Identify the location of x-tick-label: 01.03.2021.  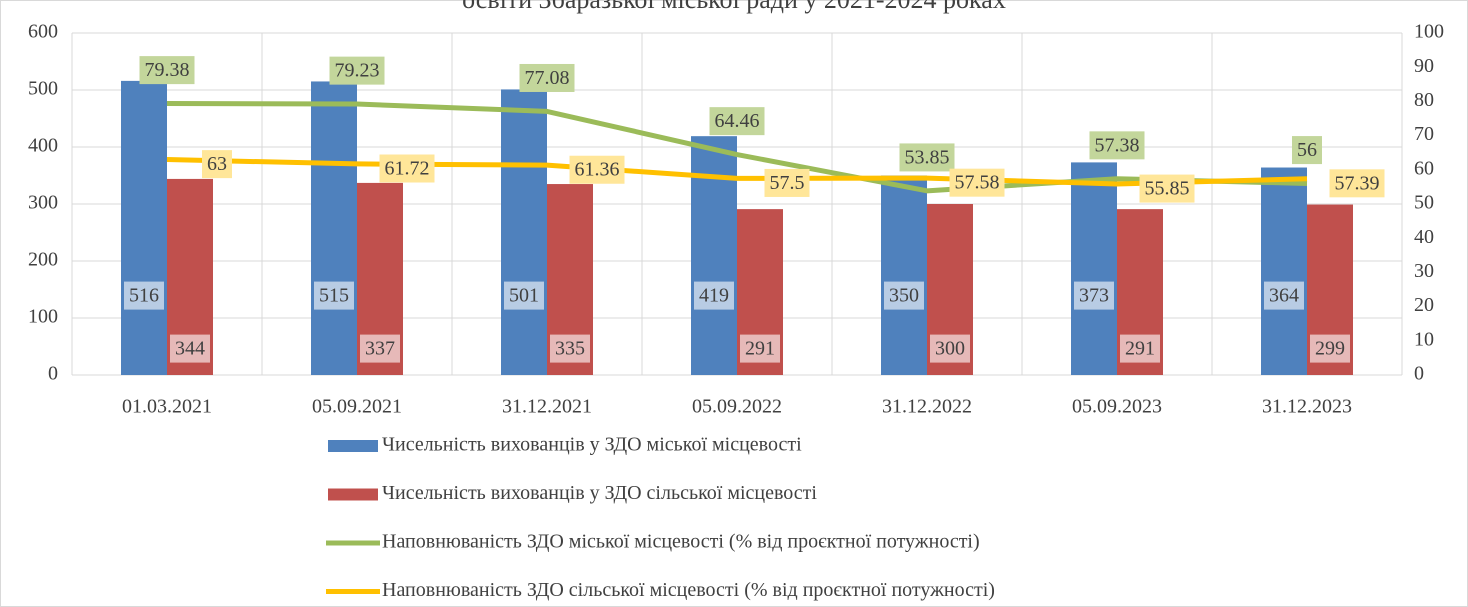
(167, 407).